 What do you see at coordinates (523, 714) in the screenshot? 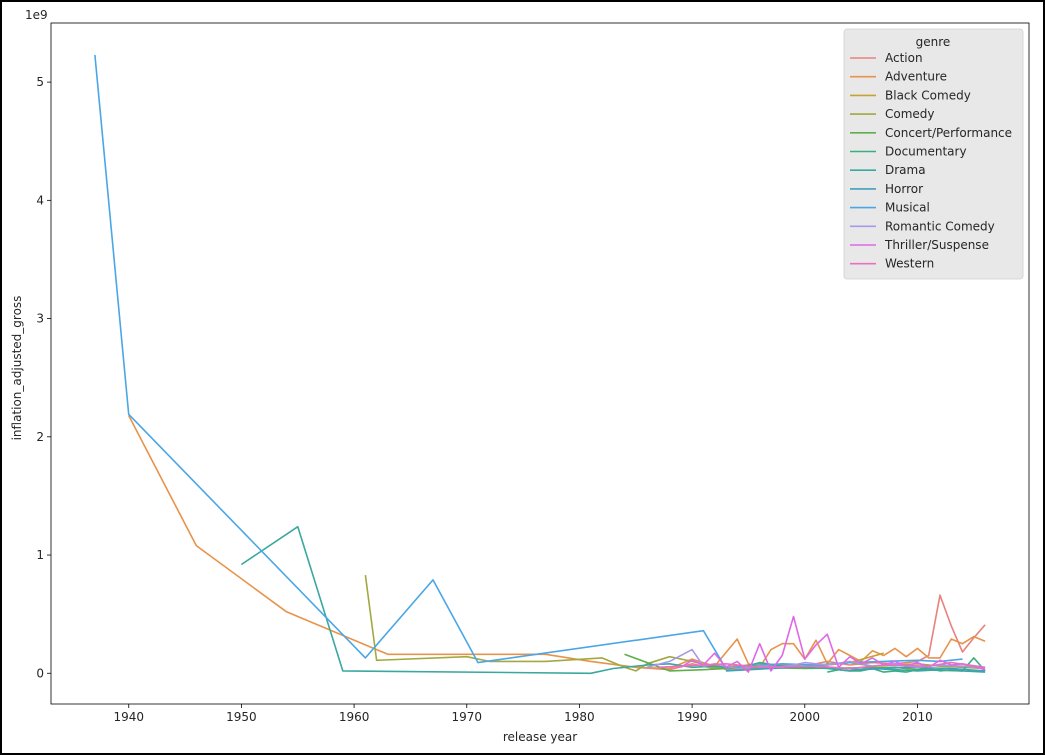
I see `x-axis-ticks: 1940 1950 1960 1970 1980 1990 2000 2010` at bounding box center [523, 714].